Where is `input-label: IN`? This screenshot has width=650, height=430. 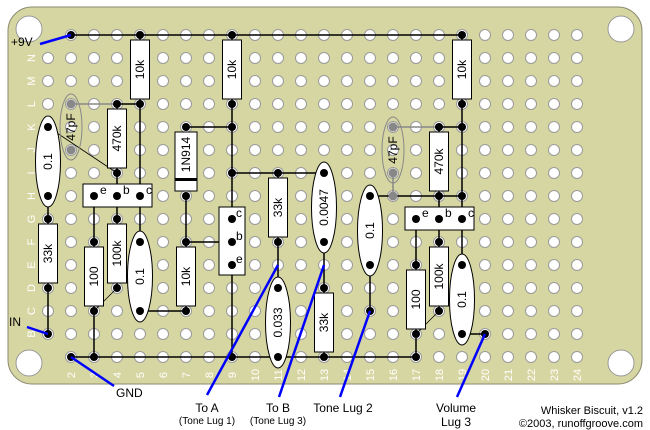 input-label: IN is located at coordinates (15, 322).